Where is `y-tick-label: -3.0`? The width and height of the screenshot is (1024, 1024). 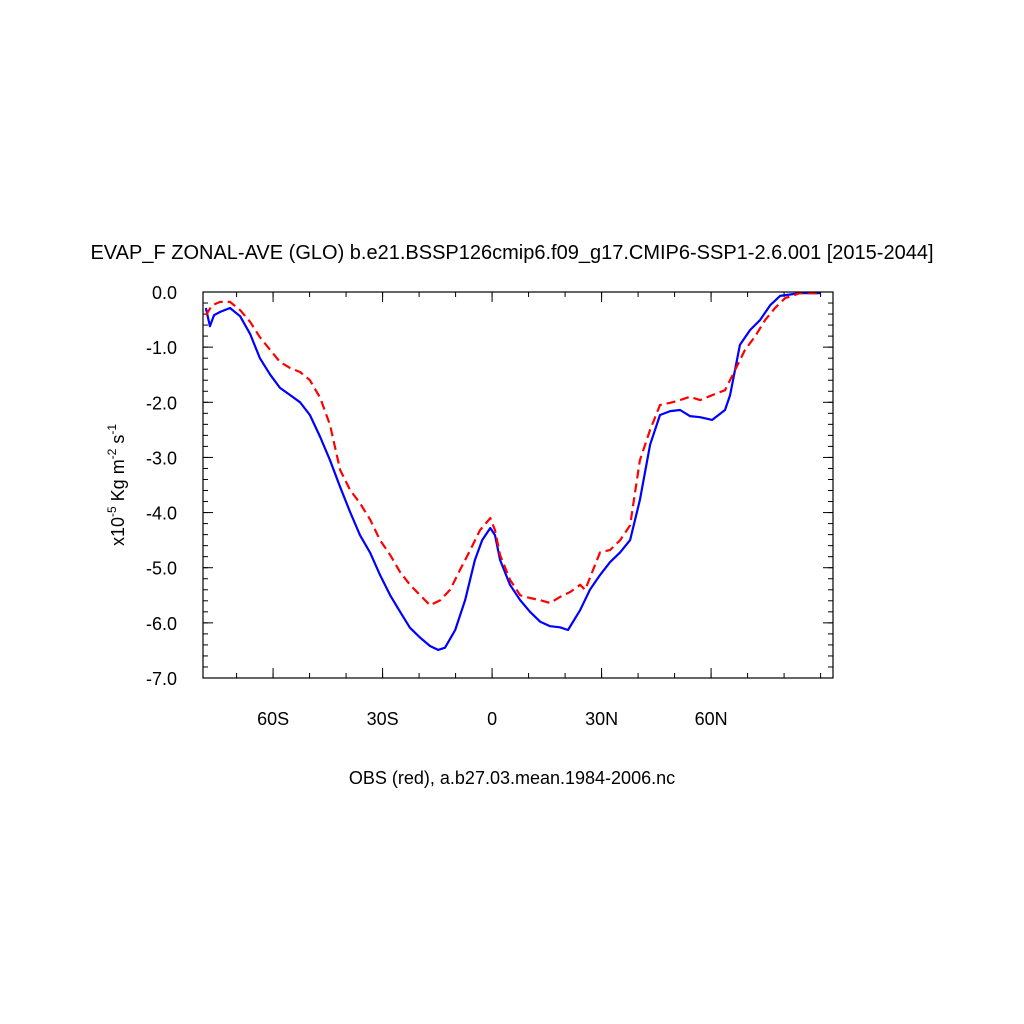 y-tick-label: -3.0 is located at coordinates (161, 458).